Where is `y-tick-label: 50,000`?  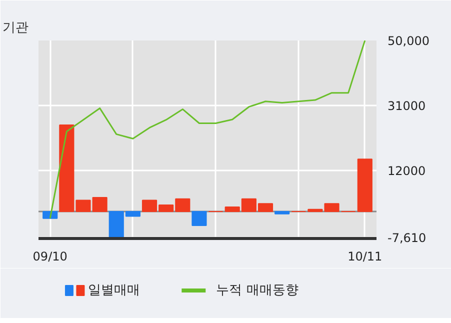
y-tick-label: 50,000 is located at coordinates (409, 41).